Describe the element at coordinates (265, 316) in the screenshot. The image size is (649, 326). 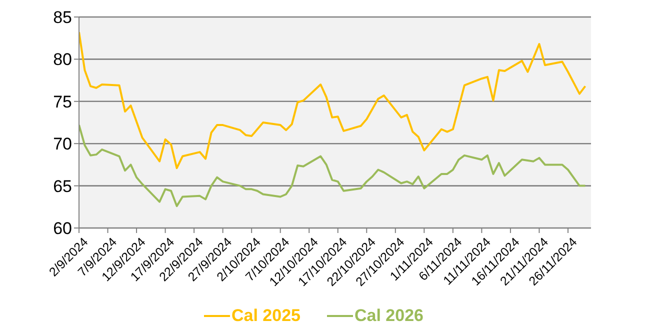
I see `legend-label: Cal 2025` at that location.